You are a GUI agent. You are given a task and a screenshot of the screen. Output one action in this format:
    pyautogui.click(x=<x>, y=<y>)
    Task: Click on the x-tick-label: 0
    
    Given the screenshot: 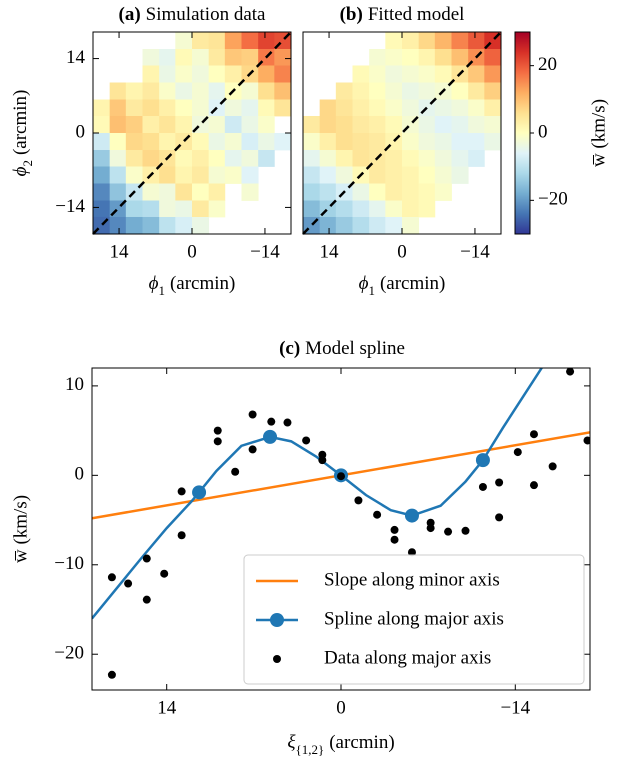 What is the action you would take?
    pyautogui.click(x=402, y=251)
    